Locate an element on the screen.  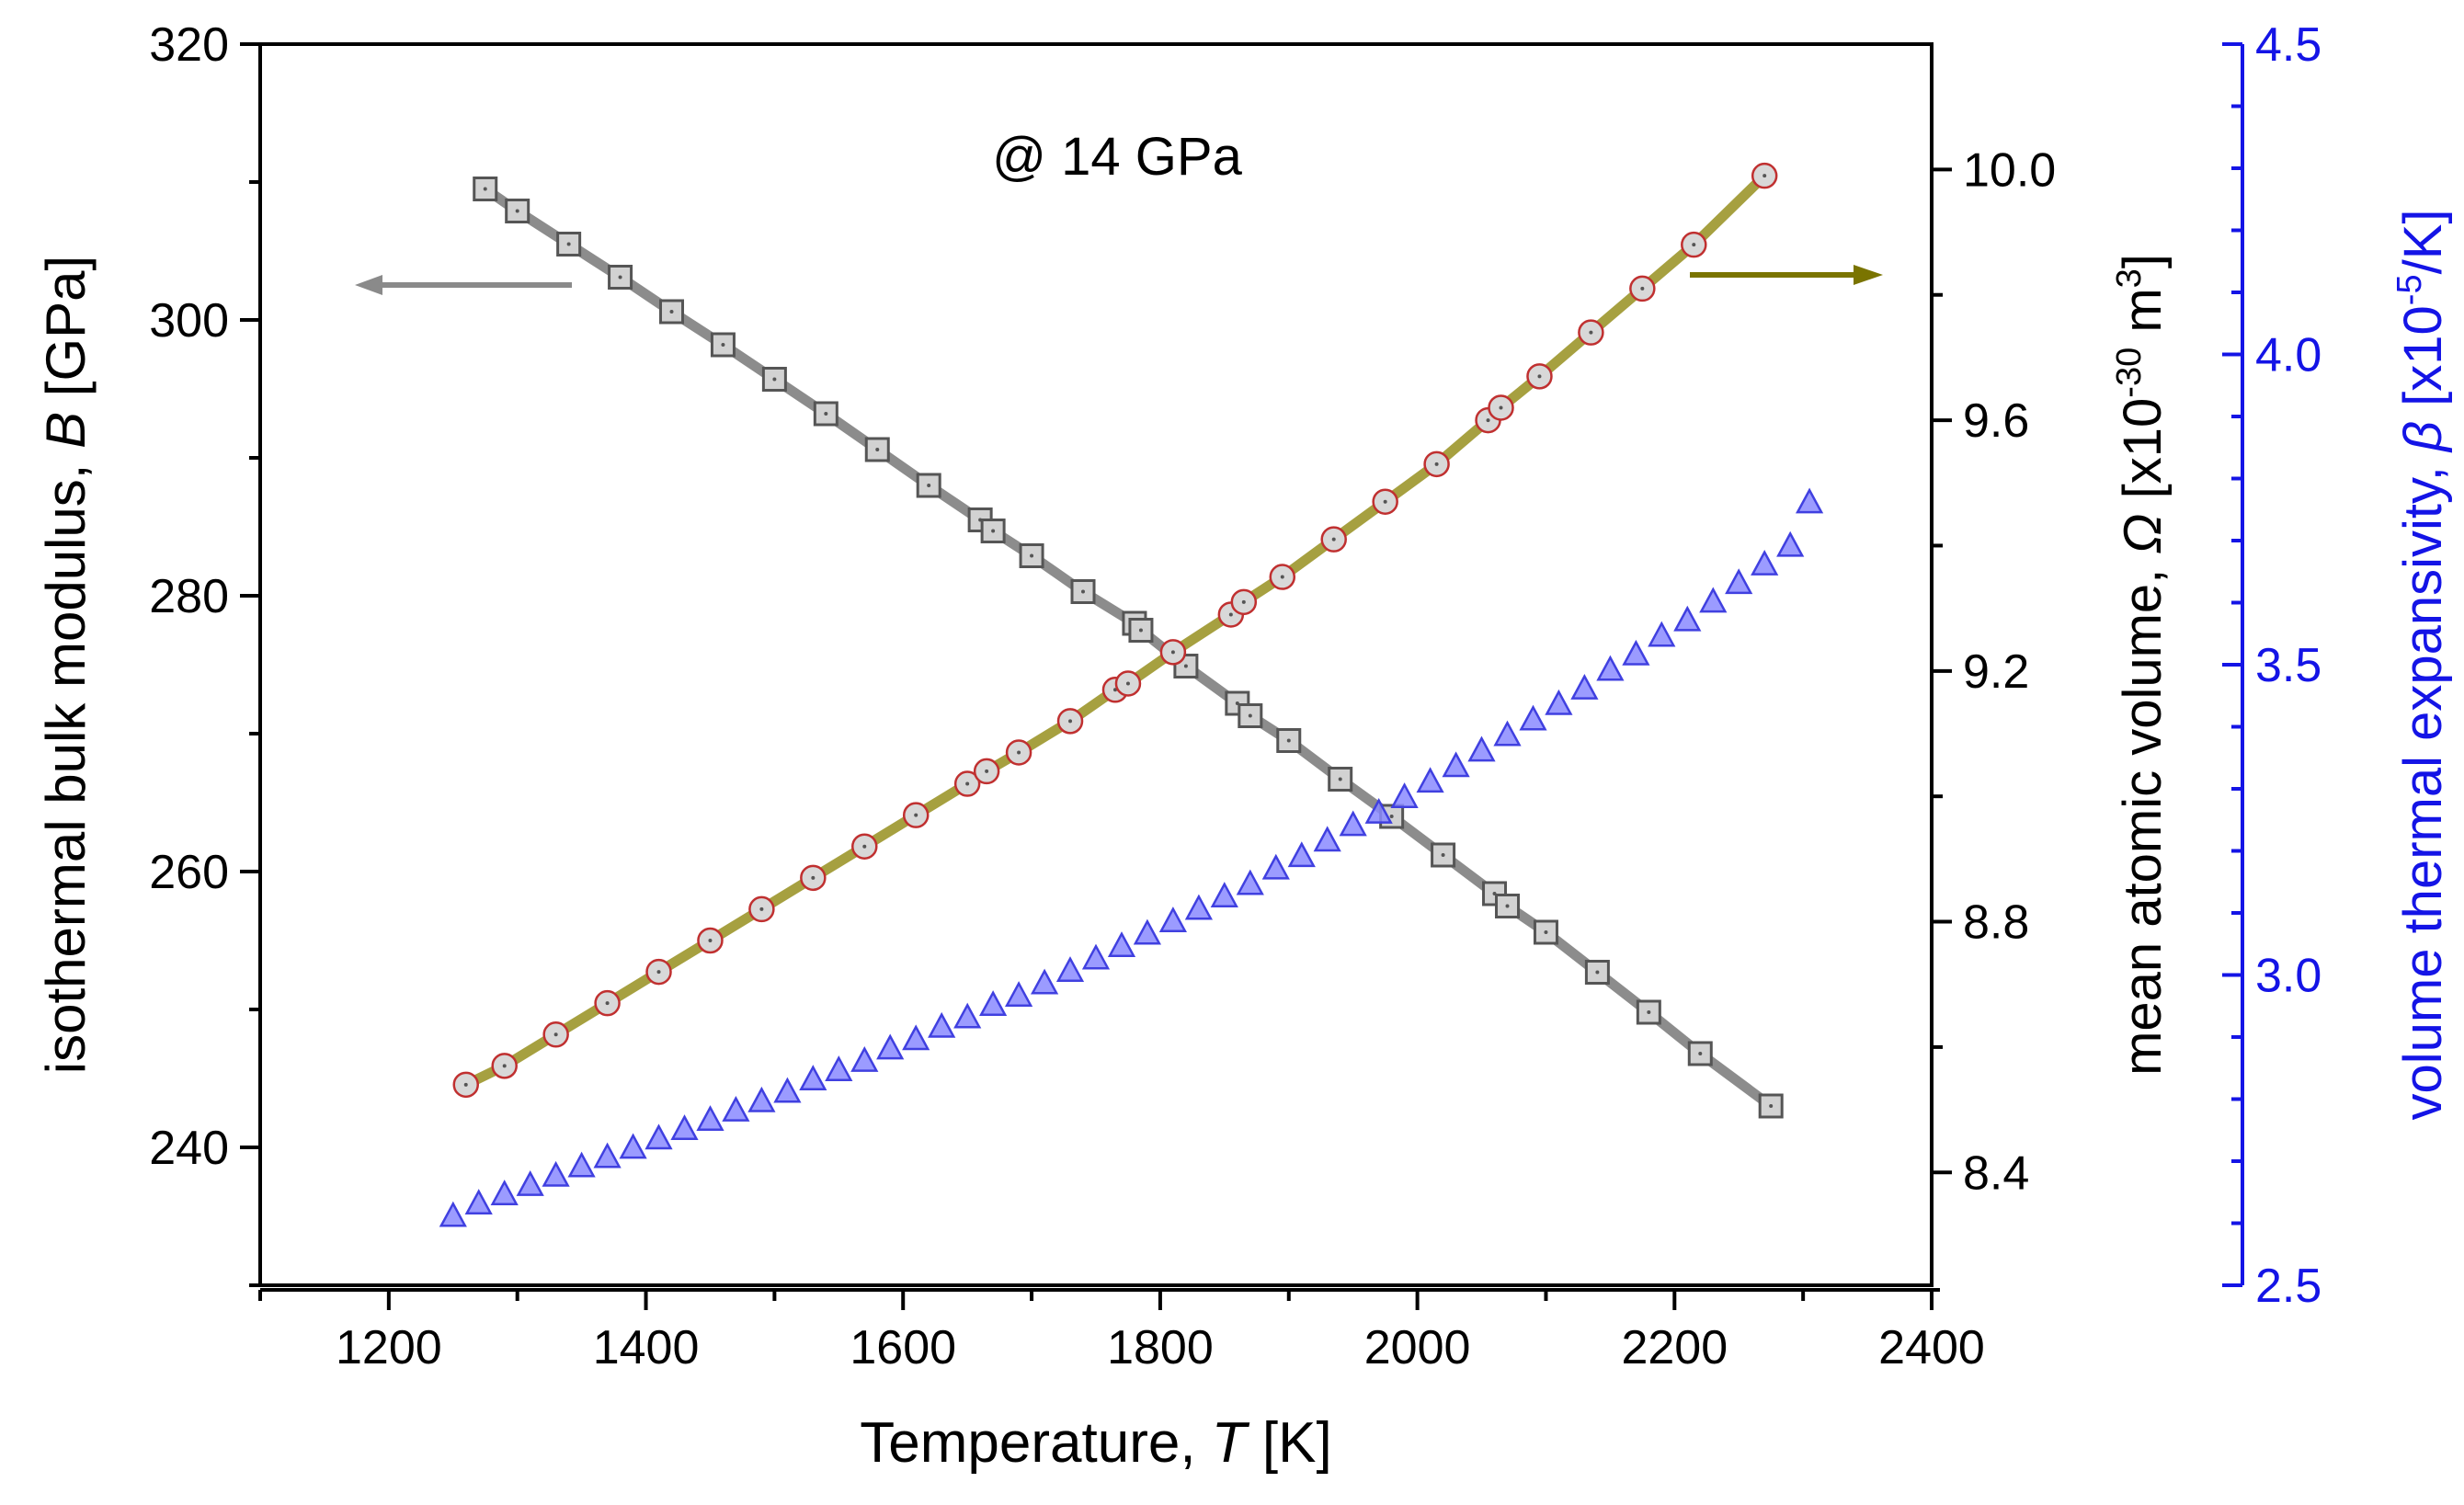
right2-tick-label: 2.5 is located at coordinates (2288, 1286).